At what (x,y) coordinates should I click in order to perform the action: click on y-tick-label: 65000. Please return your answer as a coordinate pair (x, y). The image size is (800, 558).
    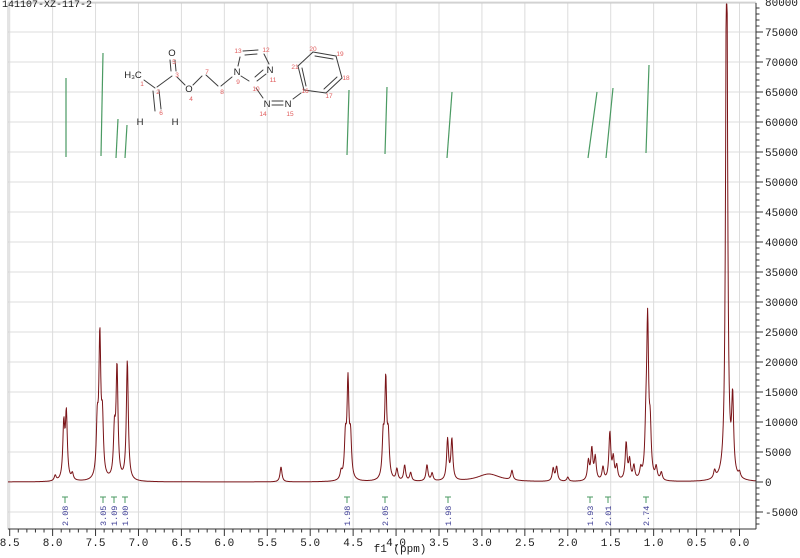
    Looking at the image, I should click on (781, 94).